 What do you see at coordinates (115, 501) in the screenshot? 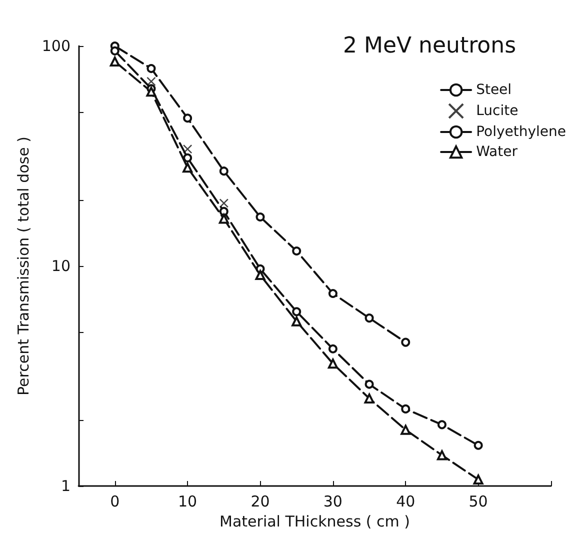
I see `x-tick-label: 0` at bounding box center [115, 501].